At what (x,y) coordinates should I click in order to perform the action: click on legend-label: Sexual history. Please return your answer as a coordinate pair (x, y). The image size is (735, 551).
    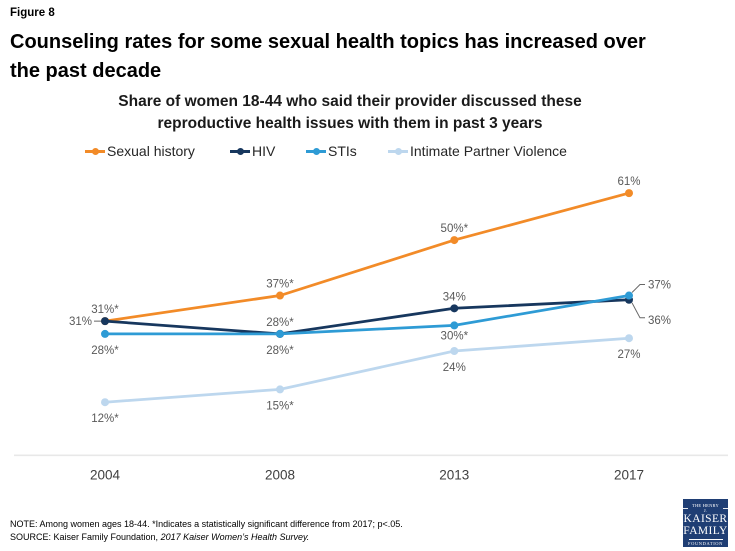
    Looking at the image, I should click on (151, 151).